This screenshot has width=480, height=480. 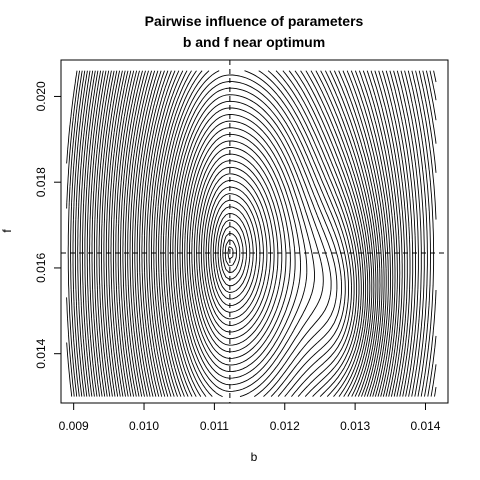 I want to click on y-axis: 0.014 0.016 0.018 0.020, so click(x=48, y=225).